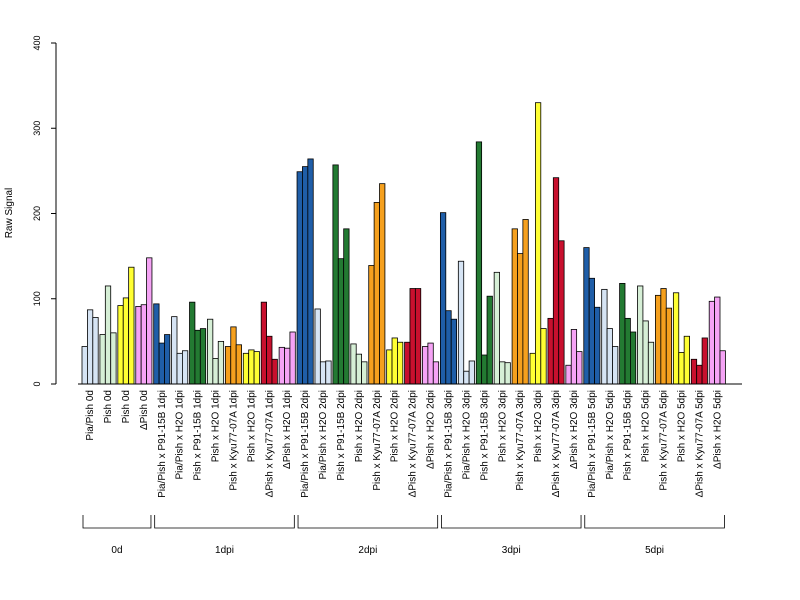 Image resolution: width=800 pixels, height=600 pixels. Describe the element at coordinates (44, 211) in the screenshot. I see `y-axis: 0 100 200 300 400` at that location.